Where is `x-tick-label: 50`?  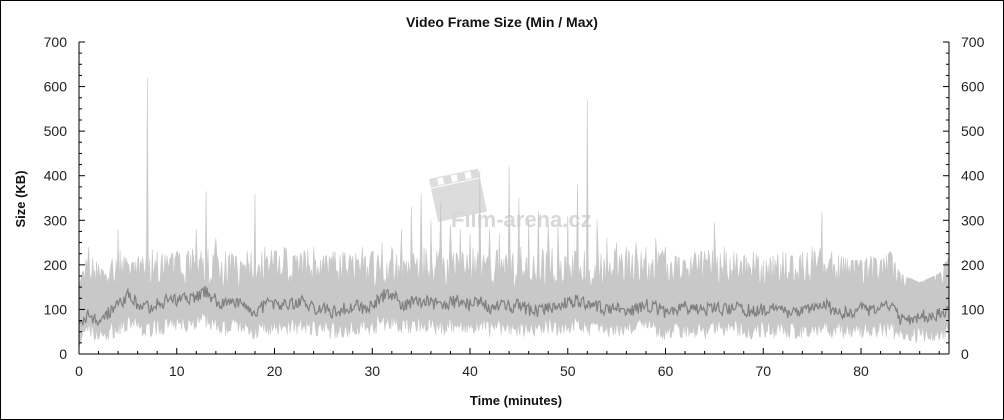 x-tick-label: 50 is located at coordinates (568, 371).